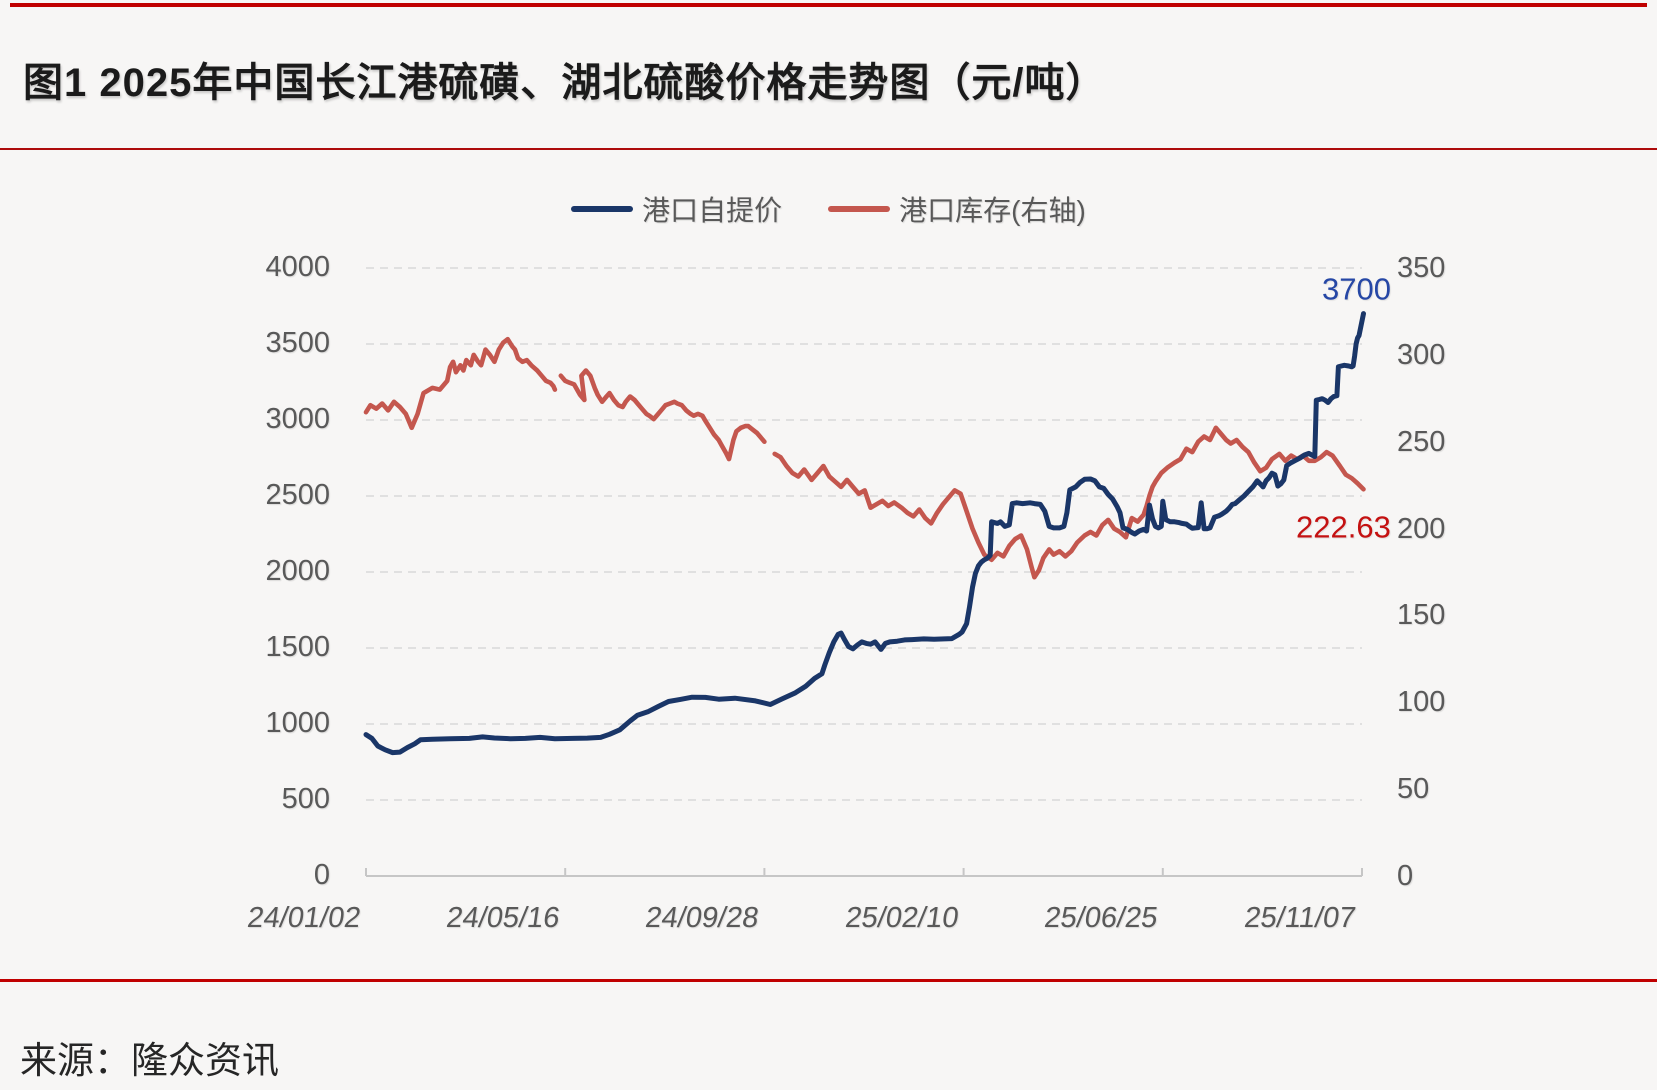 The height and width of the screenshot is (1090, 1657). What do you see at coordinates (565, 83) in the screenshot?
I see `figure-title: 图1 2025年中国长江港硫磺、湖北硫酸价格走势图（元/吨）` at bounding box center [565, 83].